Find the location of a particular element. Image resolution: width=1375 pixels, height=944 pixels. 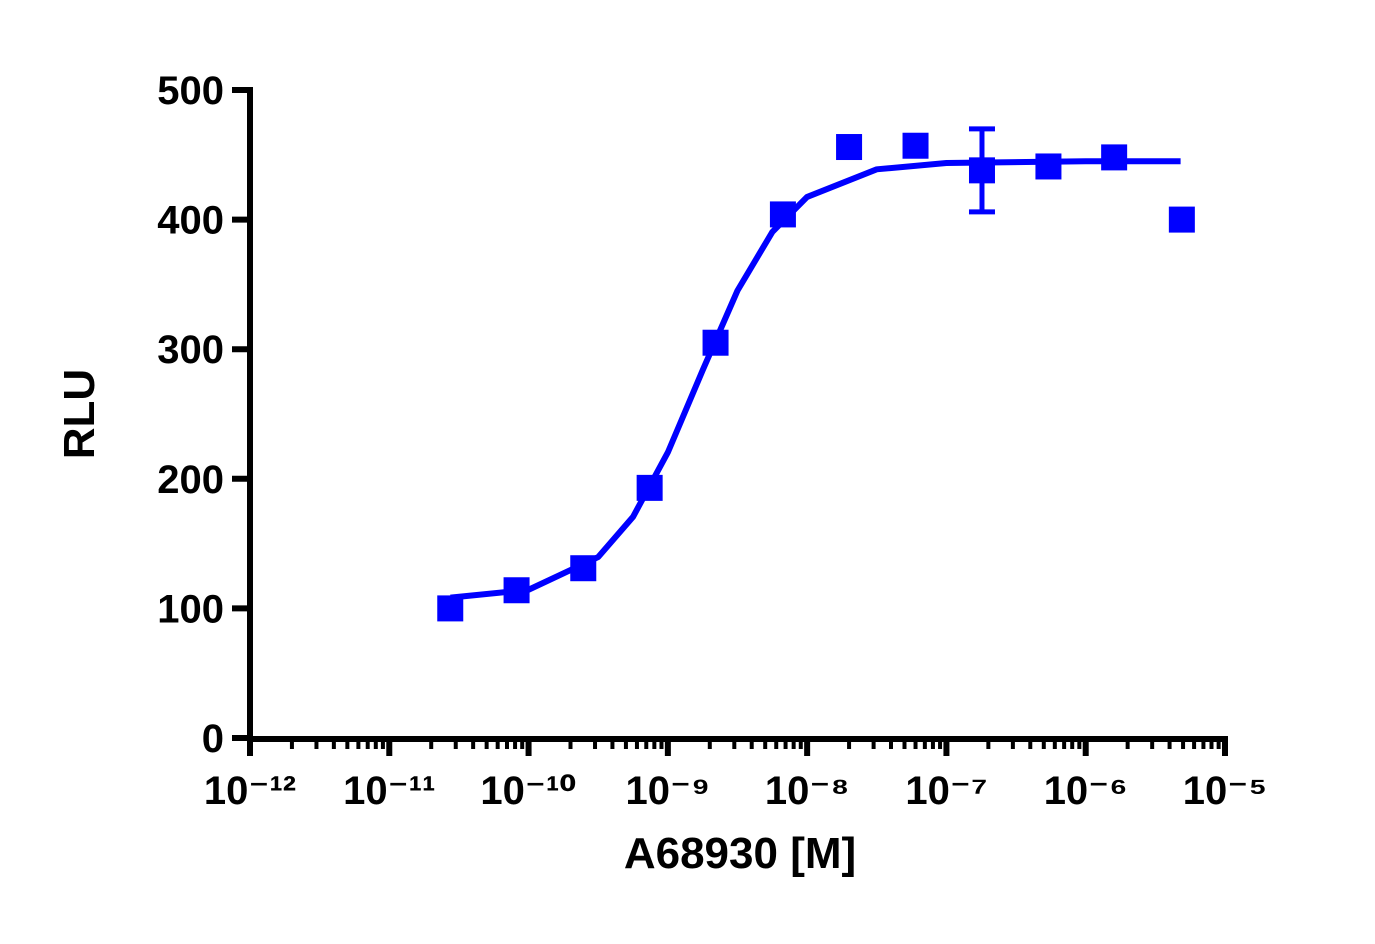

x-tick-label: 10⁻¹² is located at coordinates (250, 791).